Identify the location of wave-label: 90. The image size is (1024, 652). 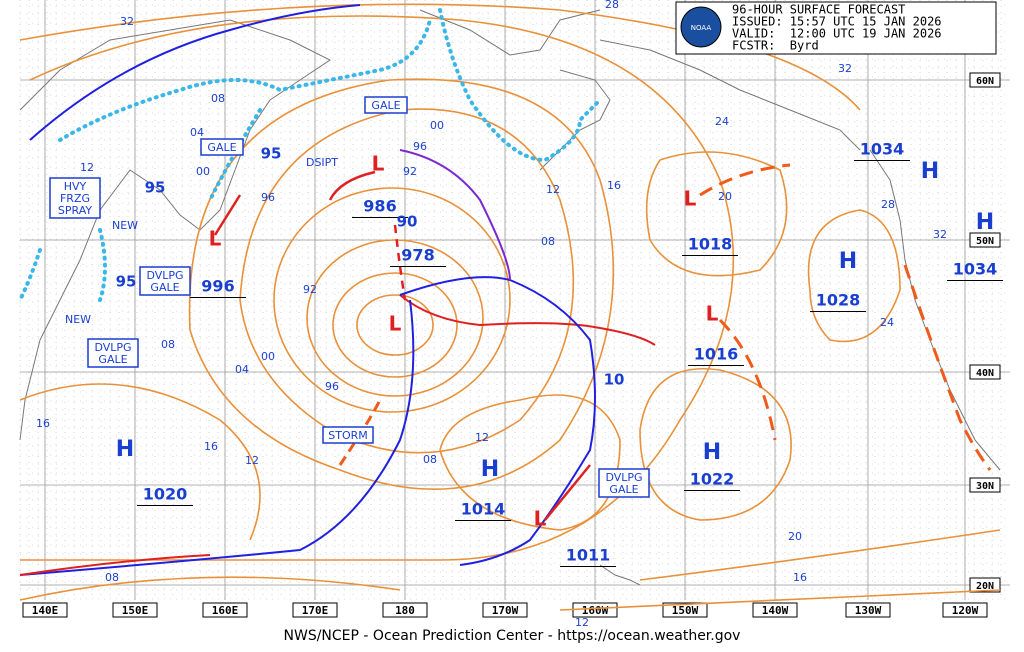
(407, 222).